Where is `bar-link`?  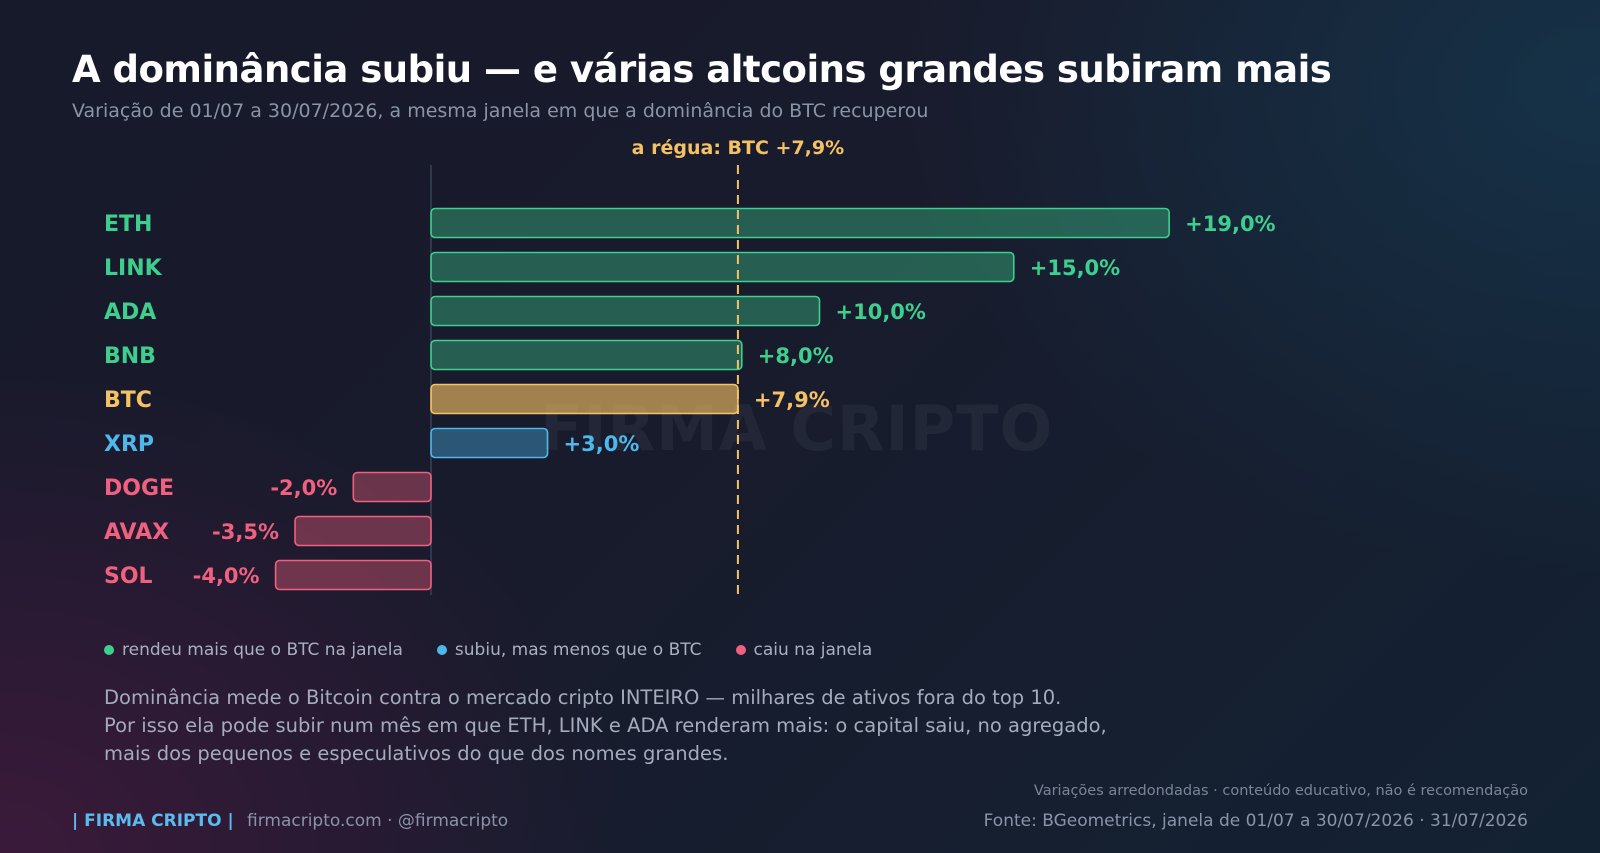
bar-link is located at coordinates (722, 267).